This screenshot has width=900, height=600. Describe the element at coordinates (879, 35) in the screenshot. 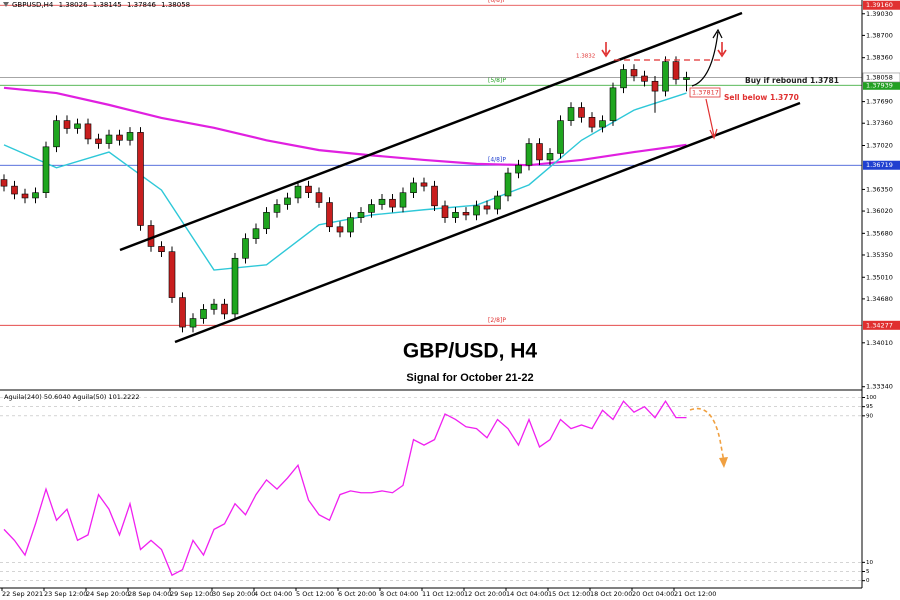

I see `y-tick-label: 1.38700` at that location.